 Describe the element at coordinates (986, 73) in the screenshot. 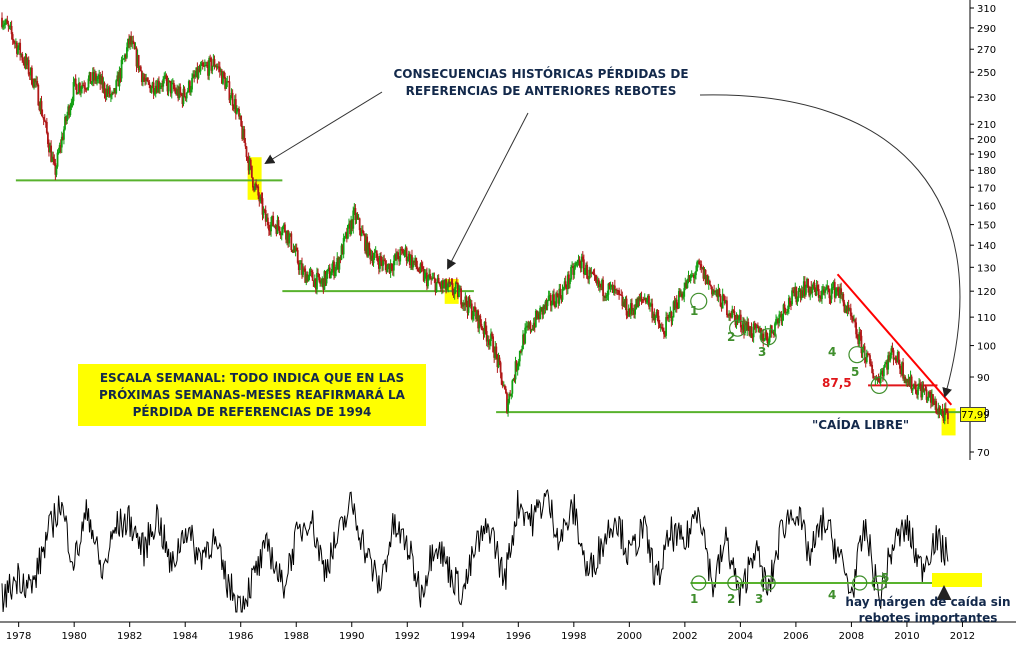

I see `price-tick-label-250: 250` at that location.